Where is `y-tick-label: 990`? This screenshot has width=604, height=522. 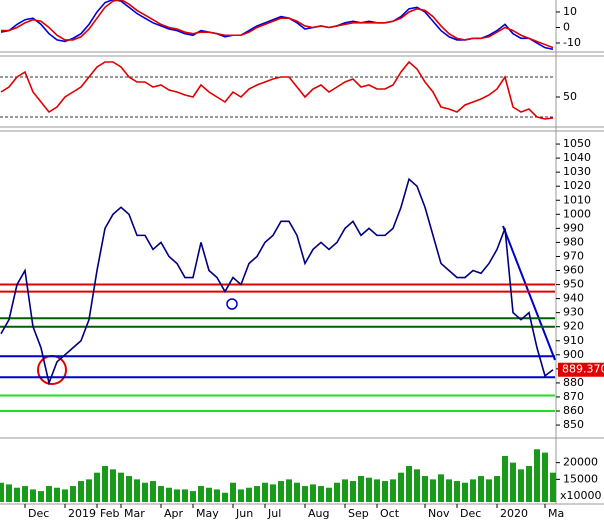 y-tick-label: 990 is located at coordinates (573, 227).